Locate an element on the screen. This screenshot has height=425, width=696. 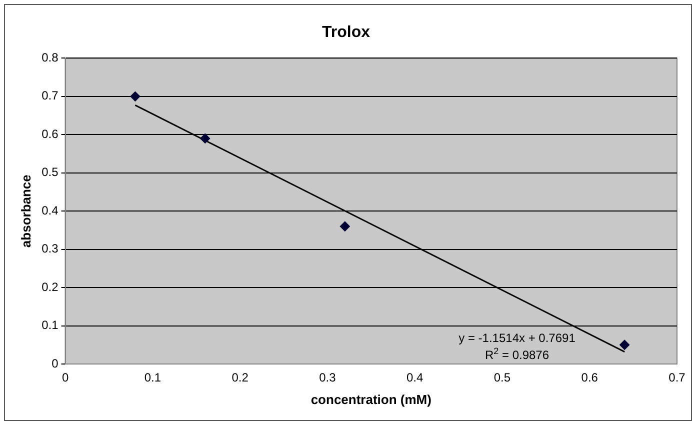
chart-title: Trolox is located at coordinates (346, 33).